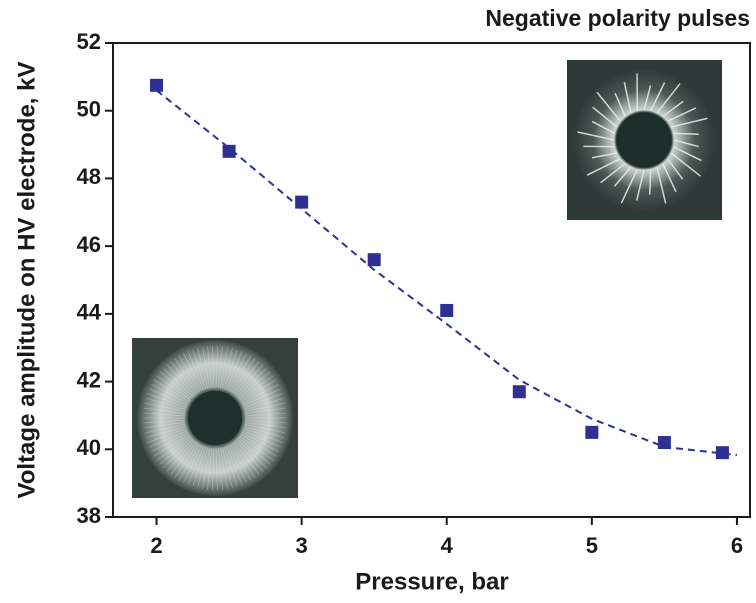 The height and width of the screenshot is (603, 756). Describe the element at coordinates (592, 545) in the screenshot. I see `x-tick-label: 5` at that location.